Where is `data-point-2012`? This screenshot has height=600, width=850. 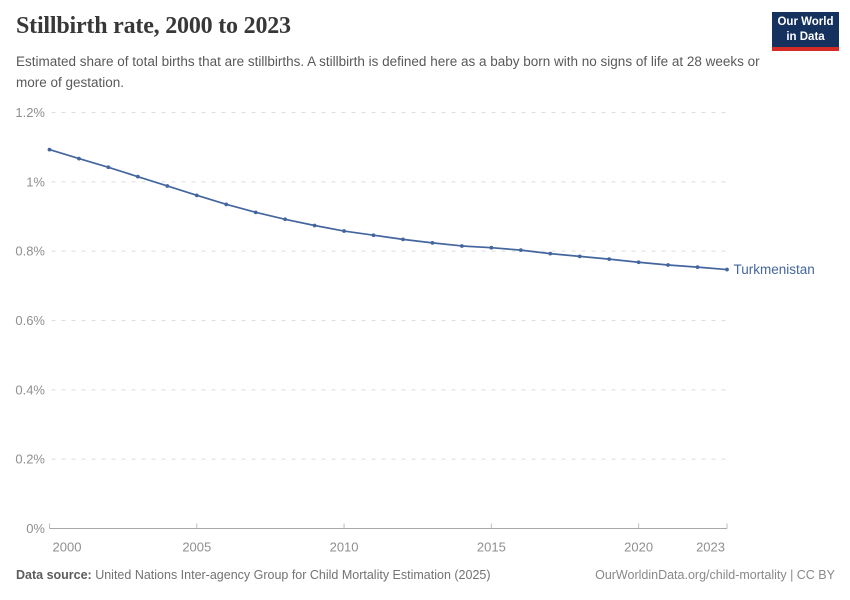
data-point-2012 is located at coordinates (403, 239).